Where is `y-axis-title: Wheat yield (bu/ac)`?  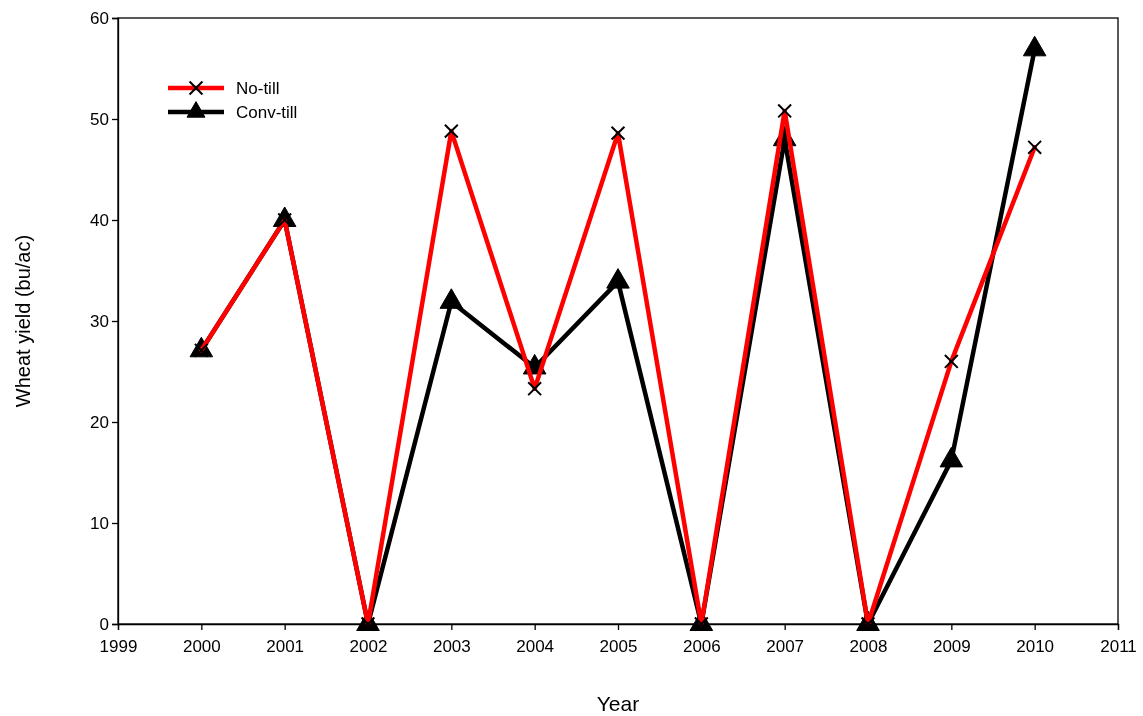 y-axis-title: Wheat yield (bu/ac) is located at coordinates (23, 321).